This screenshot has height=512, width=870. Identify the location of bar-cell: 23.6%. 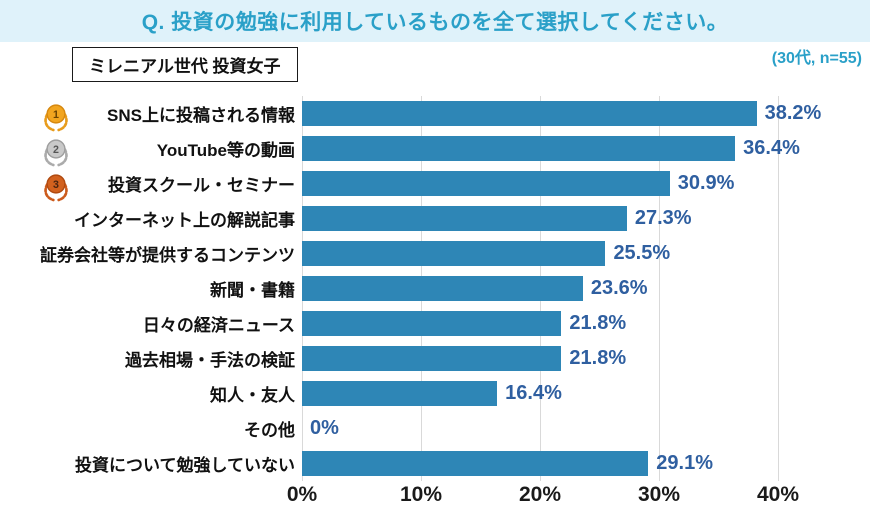
(586, 288).